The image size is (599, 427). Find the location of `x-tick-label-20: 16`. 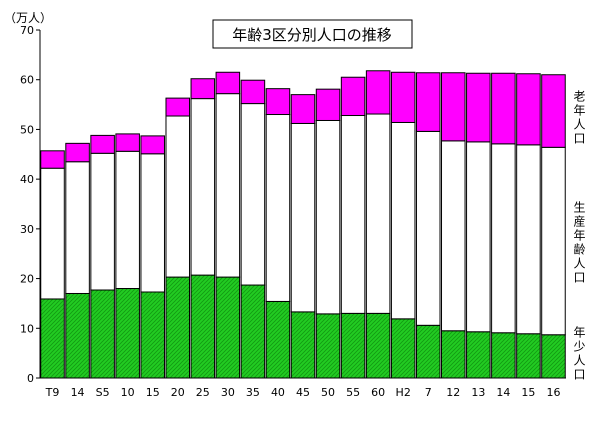

x-tick-label-20: 16 is located at coordinates (553, 392).